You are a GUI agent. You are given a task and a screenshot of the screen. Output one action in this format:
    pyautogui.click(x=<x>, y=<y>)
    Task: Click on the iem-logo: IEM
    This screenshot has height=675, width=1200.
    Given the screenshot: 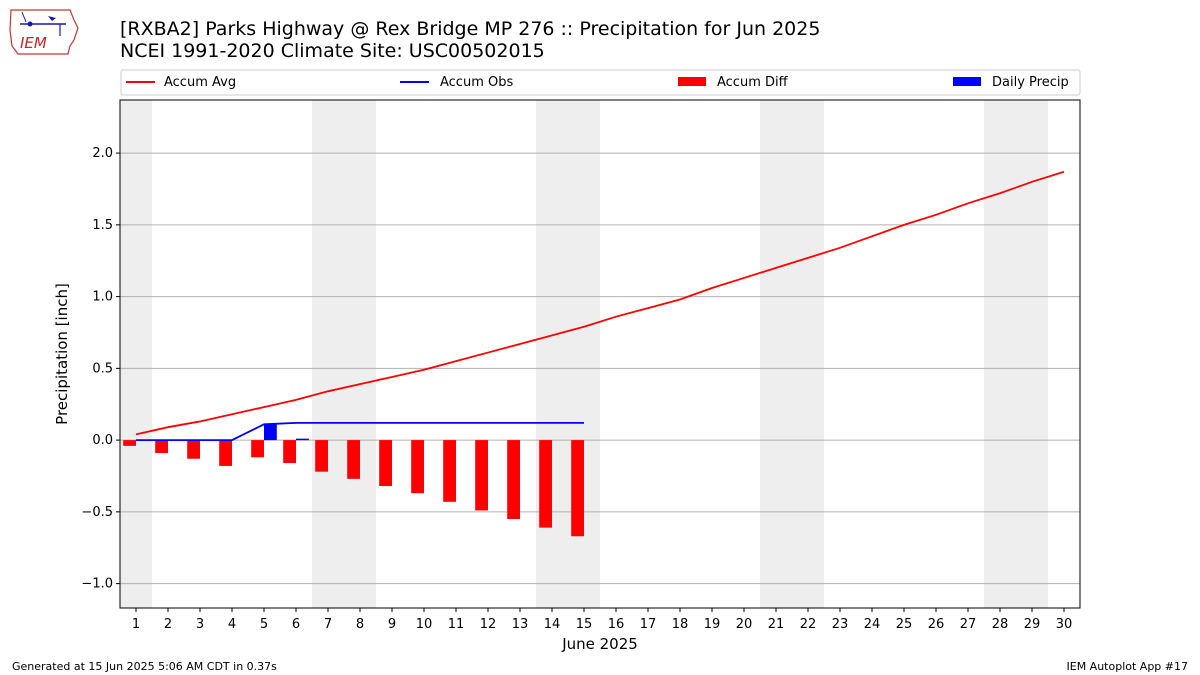 What is the action you would take?
    pyautogui.click(x=44, y=32)
    